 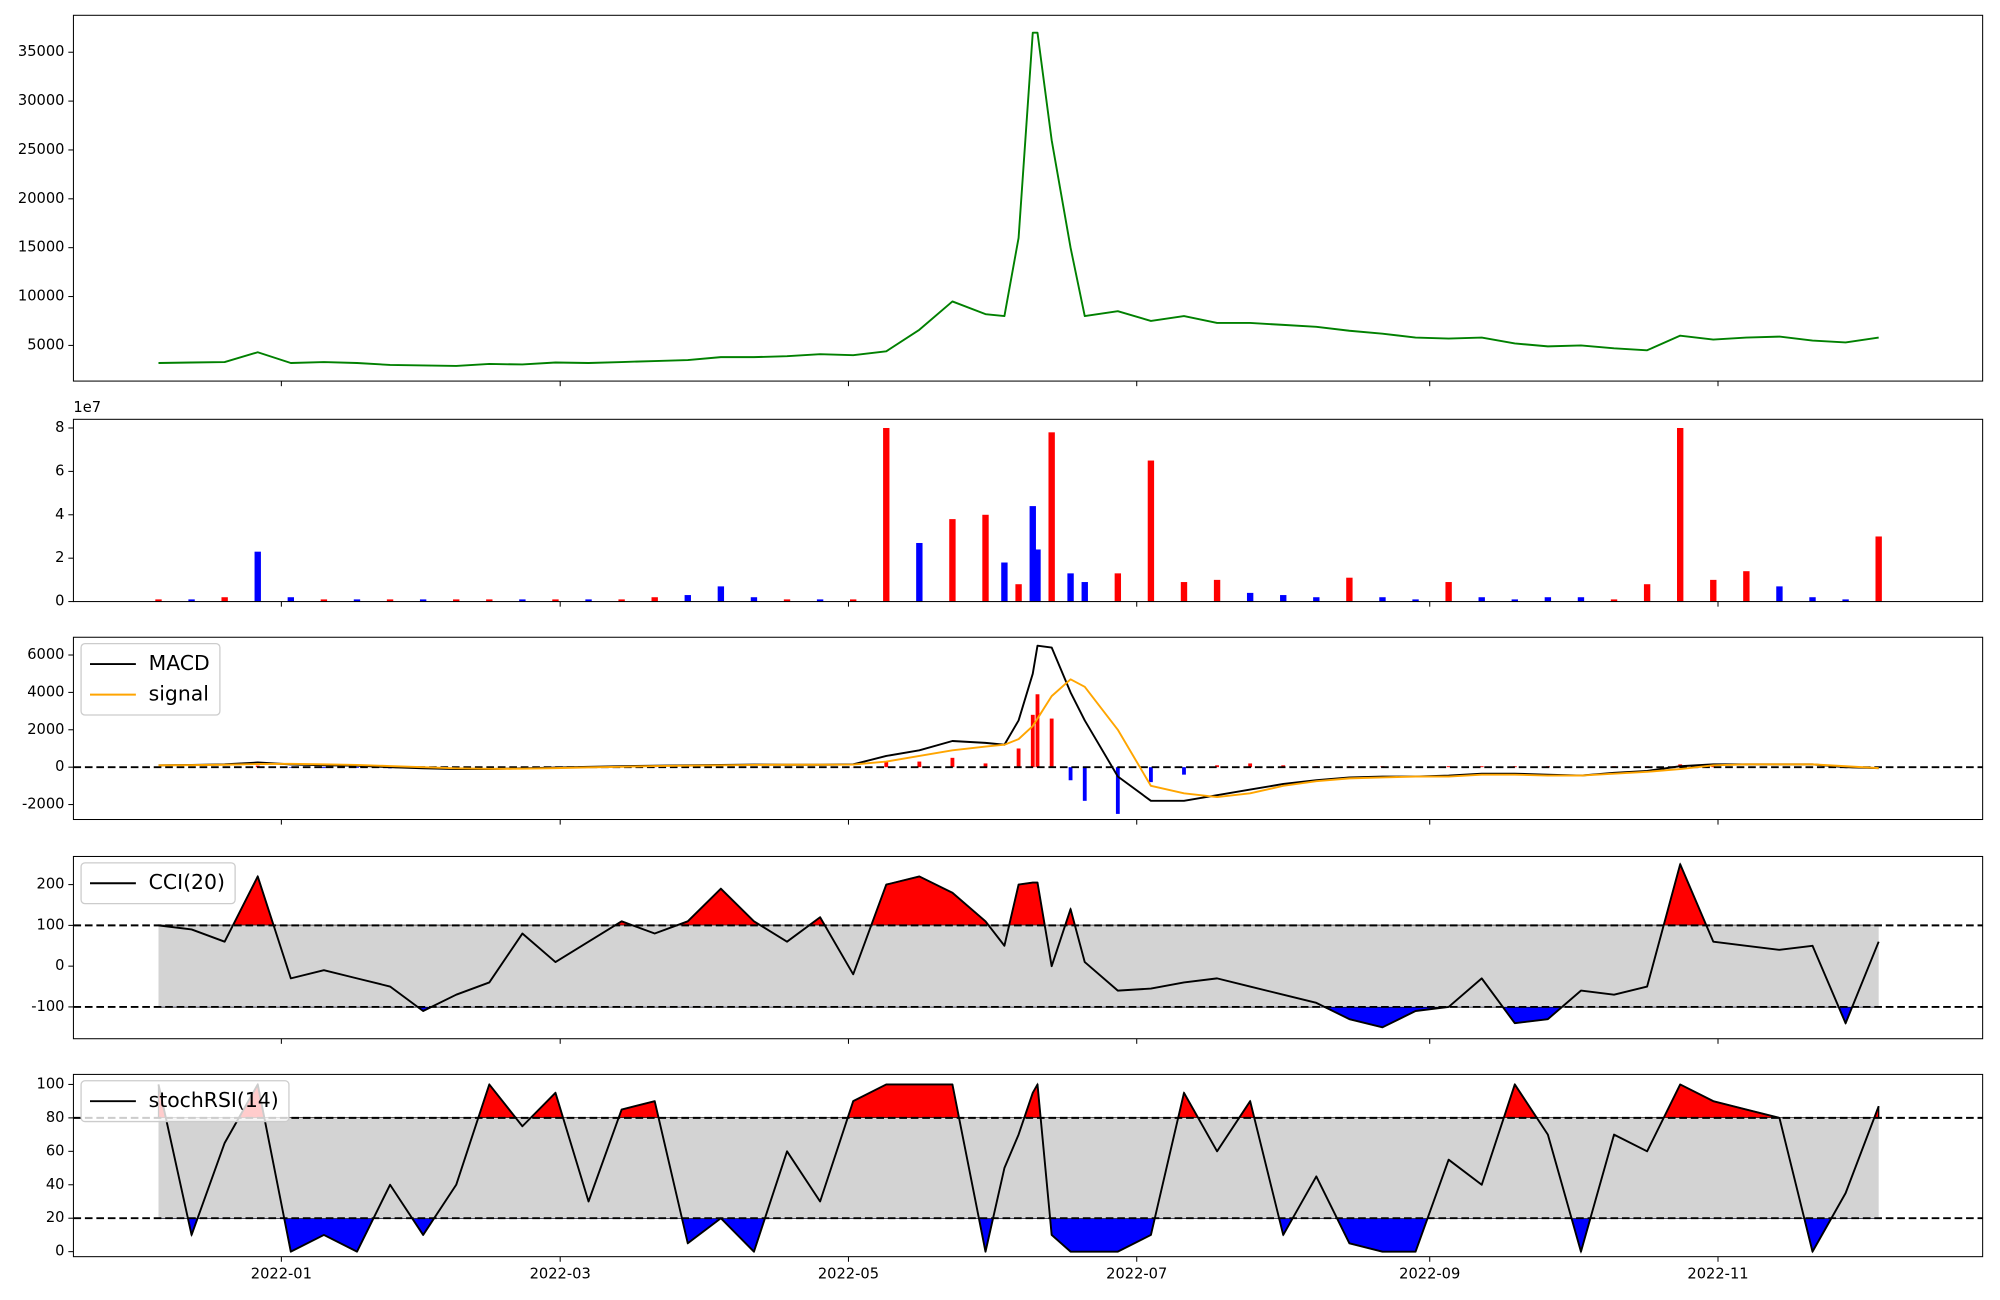 I want to click on series-line, so click(x=1018, y=723).